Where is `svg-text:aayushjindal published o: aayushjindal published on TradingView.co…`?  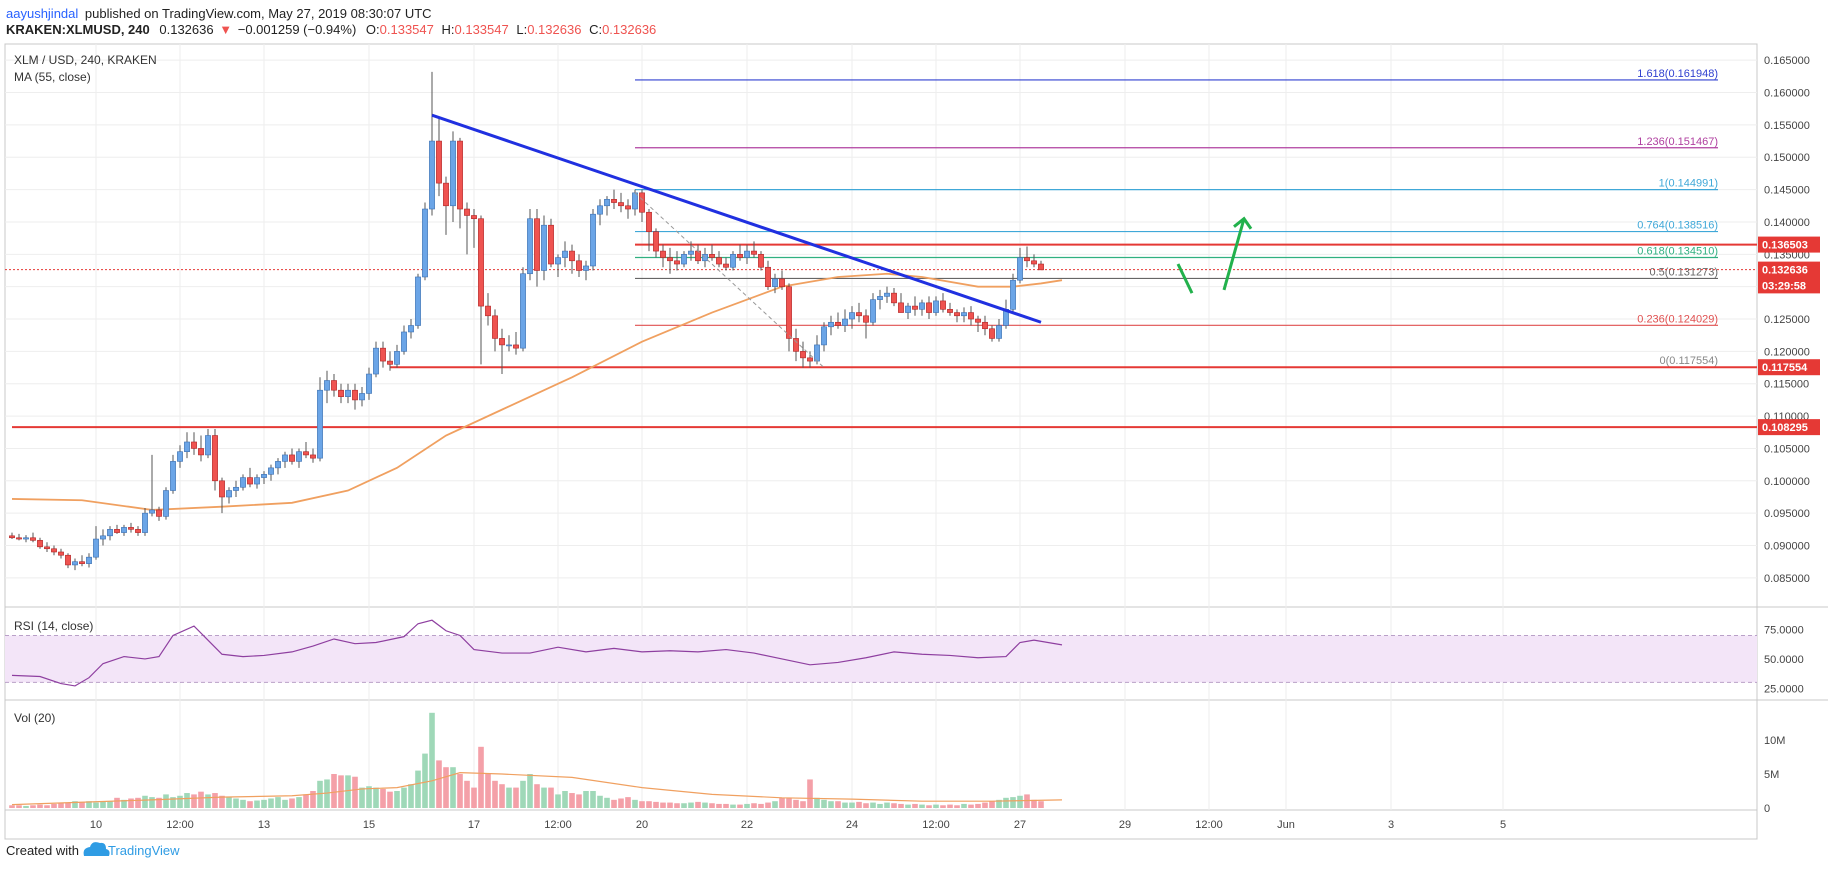 svg-text:aayushjindal published o: aayushjindal published on TradingView.co… is located at coordinates (219, 13).